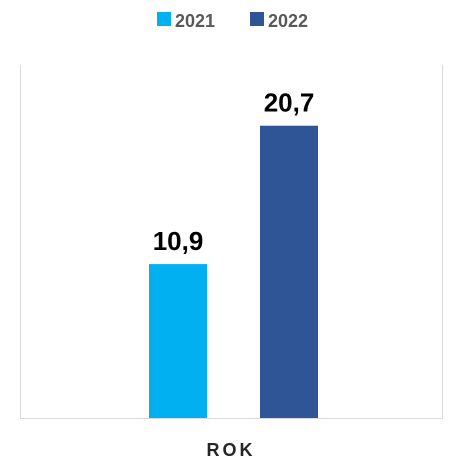  I want to click on data-label-2021: 10,9, so click(178, 241).